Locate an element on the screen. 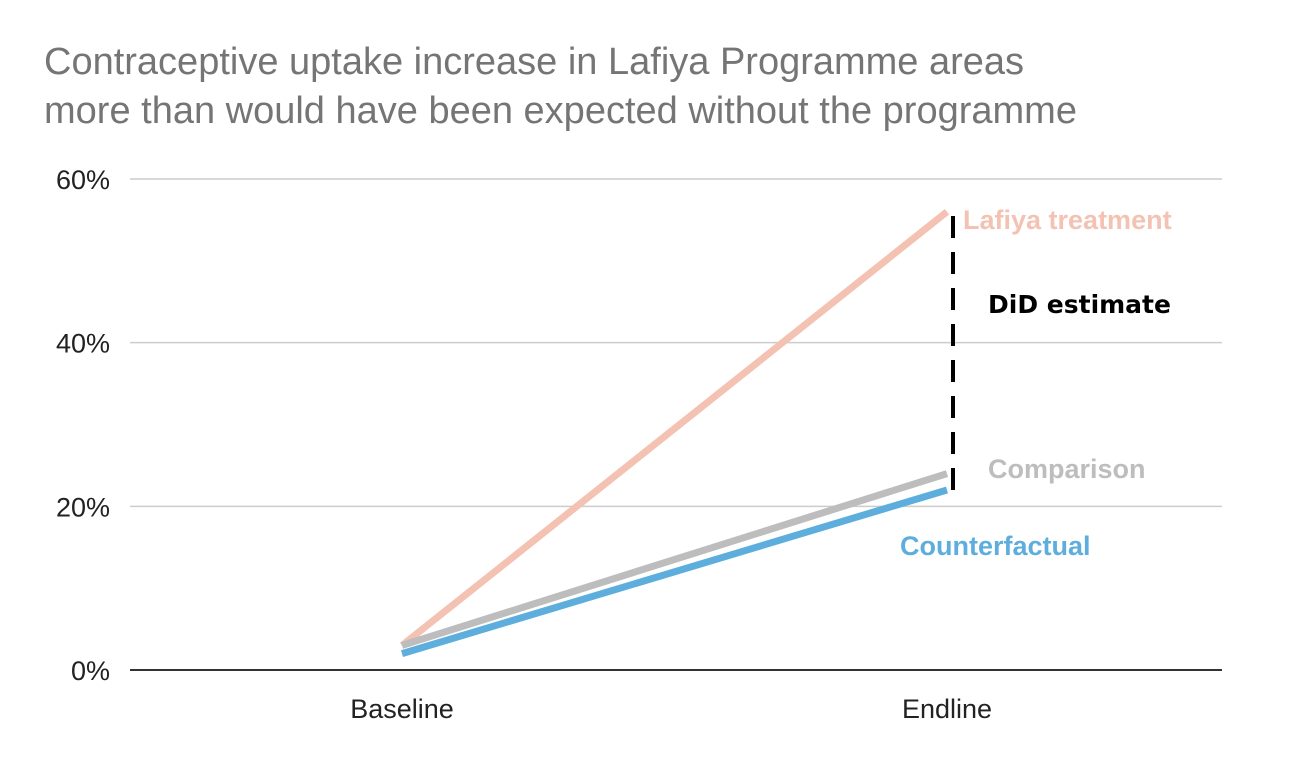  x-tick-label-endline: Endline is located at coordinates (947, 709).